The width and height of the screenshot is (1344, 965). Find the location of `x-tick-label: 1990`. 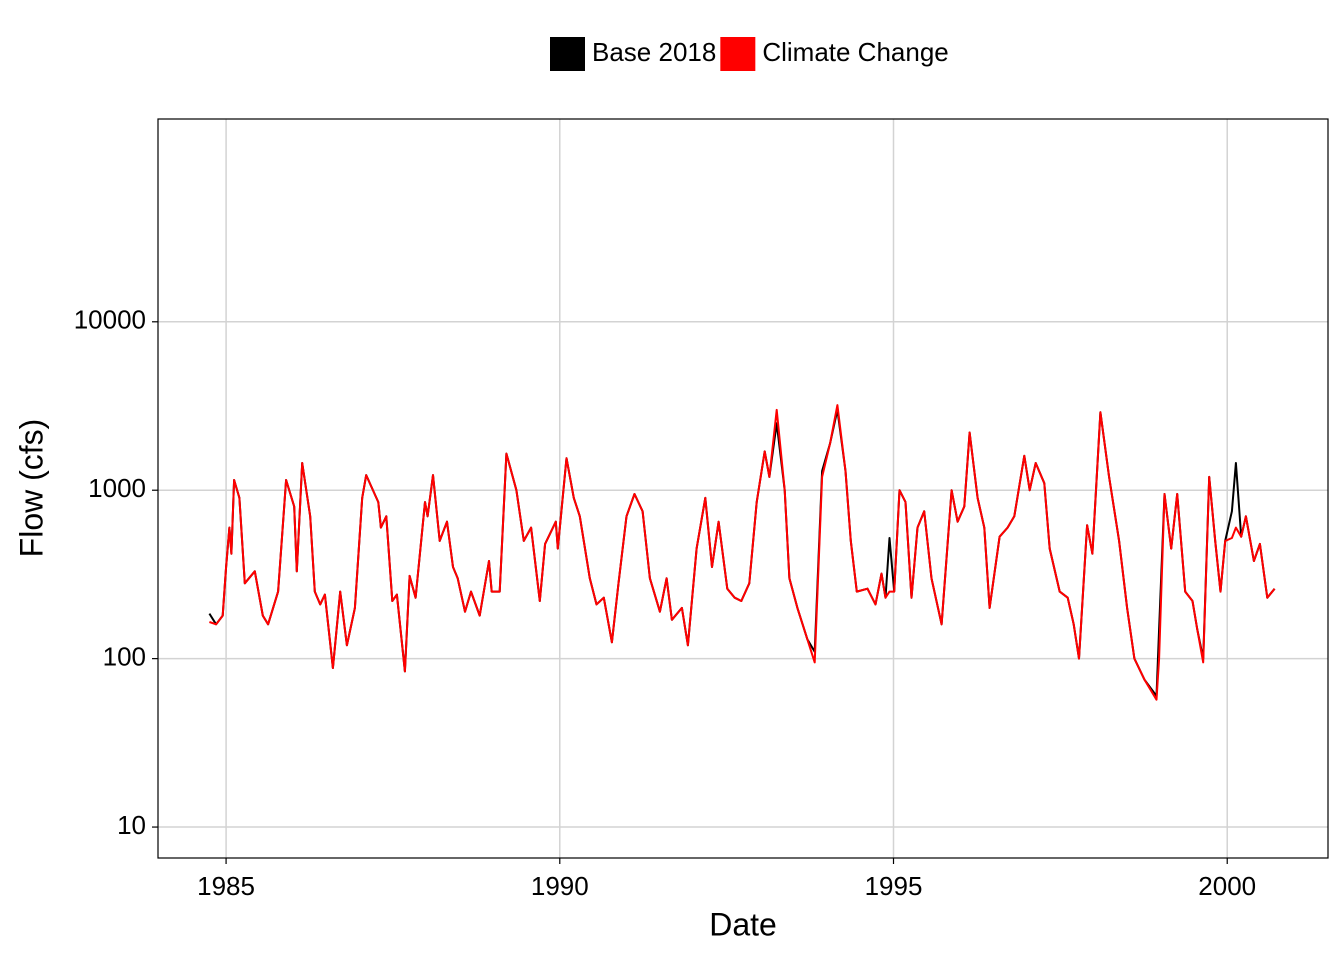

x-tick-label: 1990 is located at coordinates (560, 886).